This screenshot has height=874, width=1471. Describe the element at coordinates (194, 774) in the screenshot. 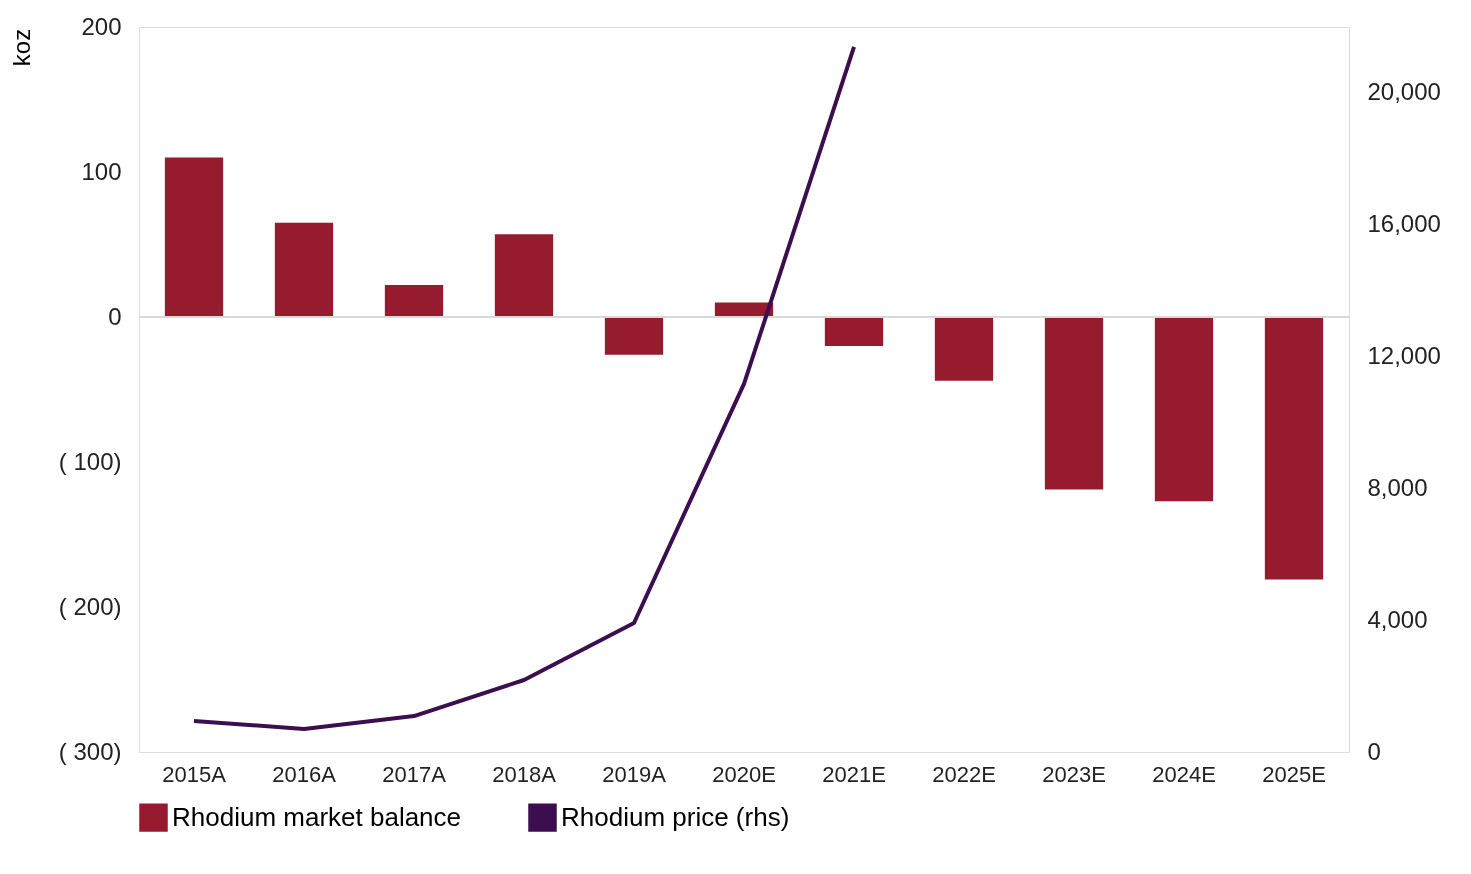

I see `x-tick-label: 2015A` at that location.